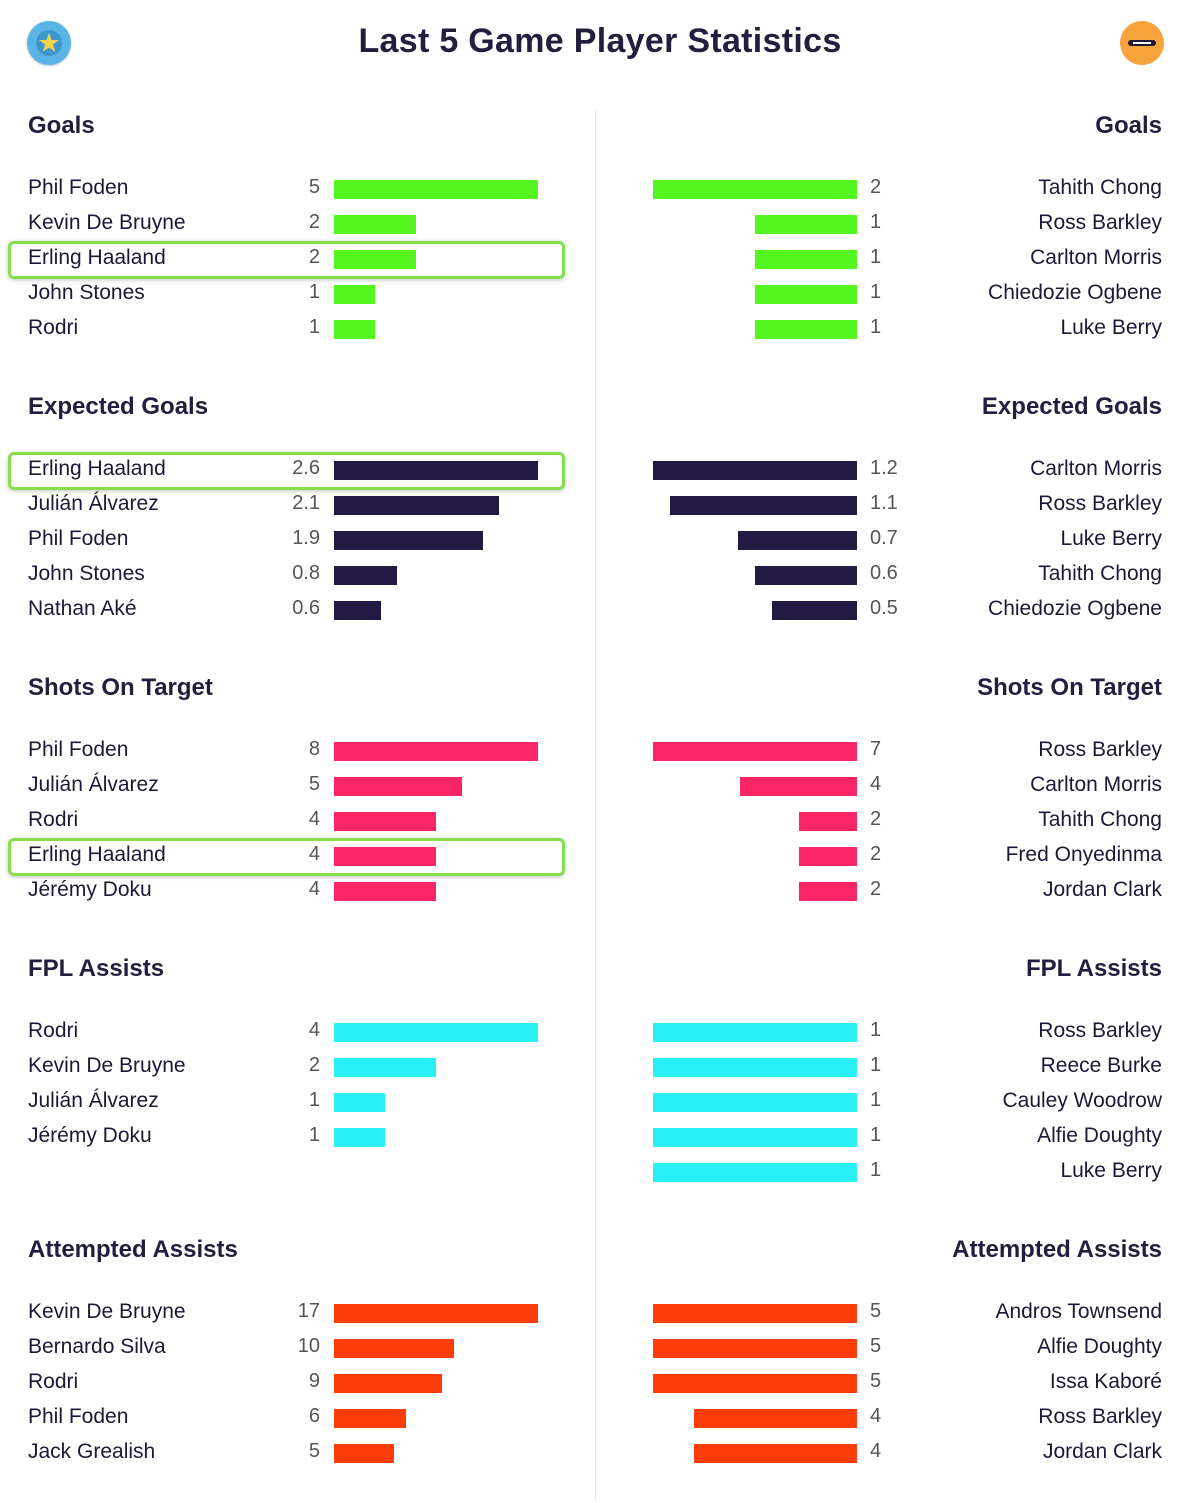 Image resolution: width=1200 pixels, height=1503 pixels. I want to click on right-section-title: Attempted Assists, so click(1057, 1249).